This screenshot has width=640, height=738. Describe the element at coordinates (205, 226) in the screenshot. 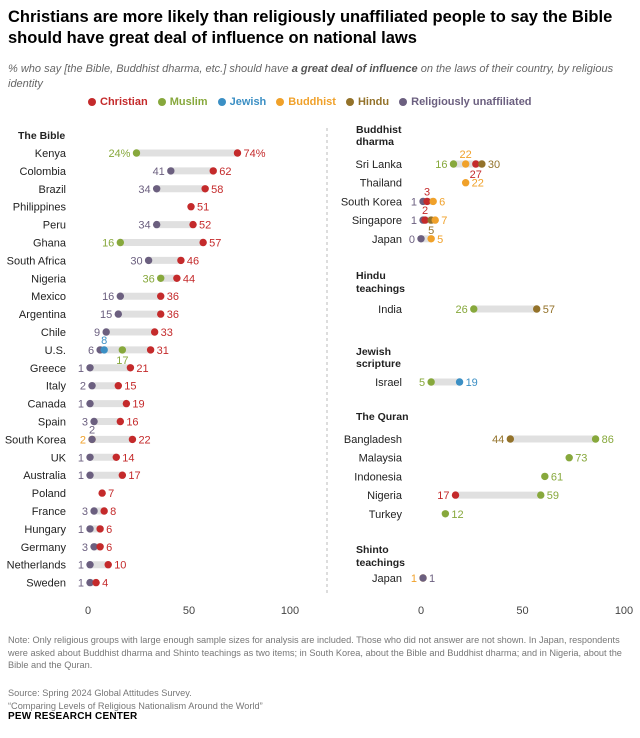

I see `value-label-peru-christian: 52` at that location.